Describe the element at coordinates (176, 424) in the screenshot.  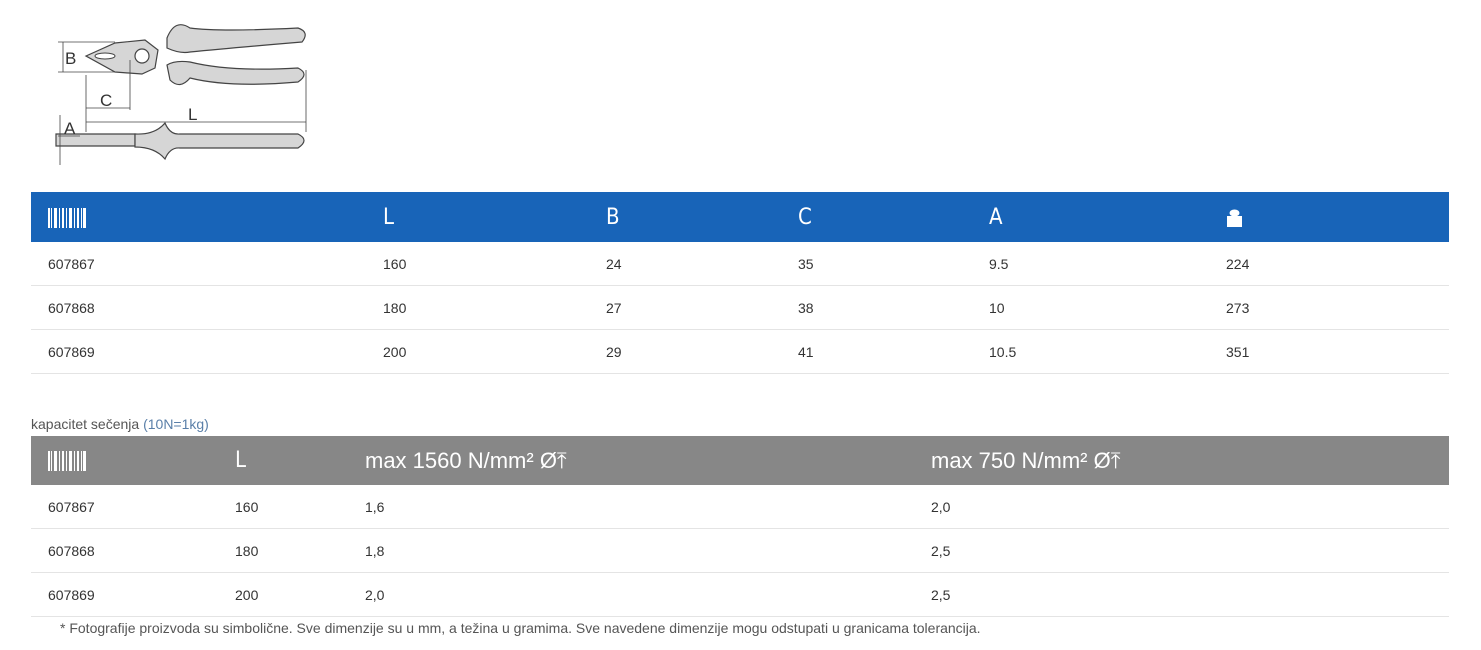
I see `caption-note: (10N=1kg)` at that location.